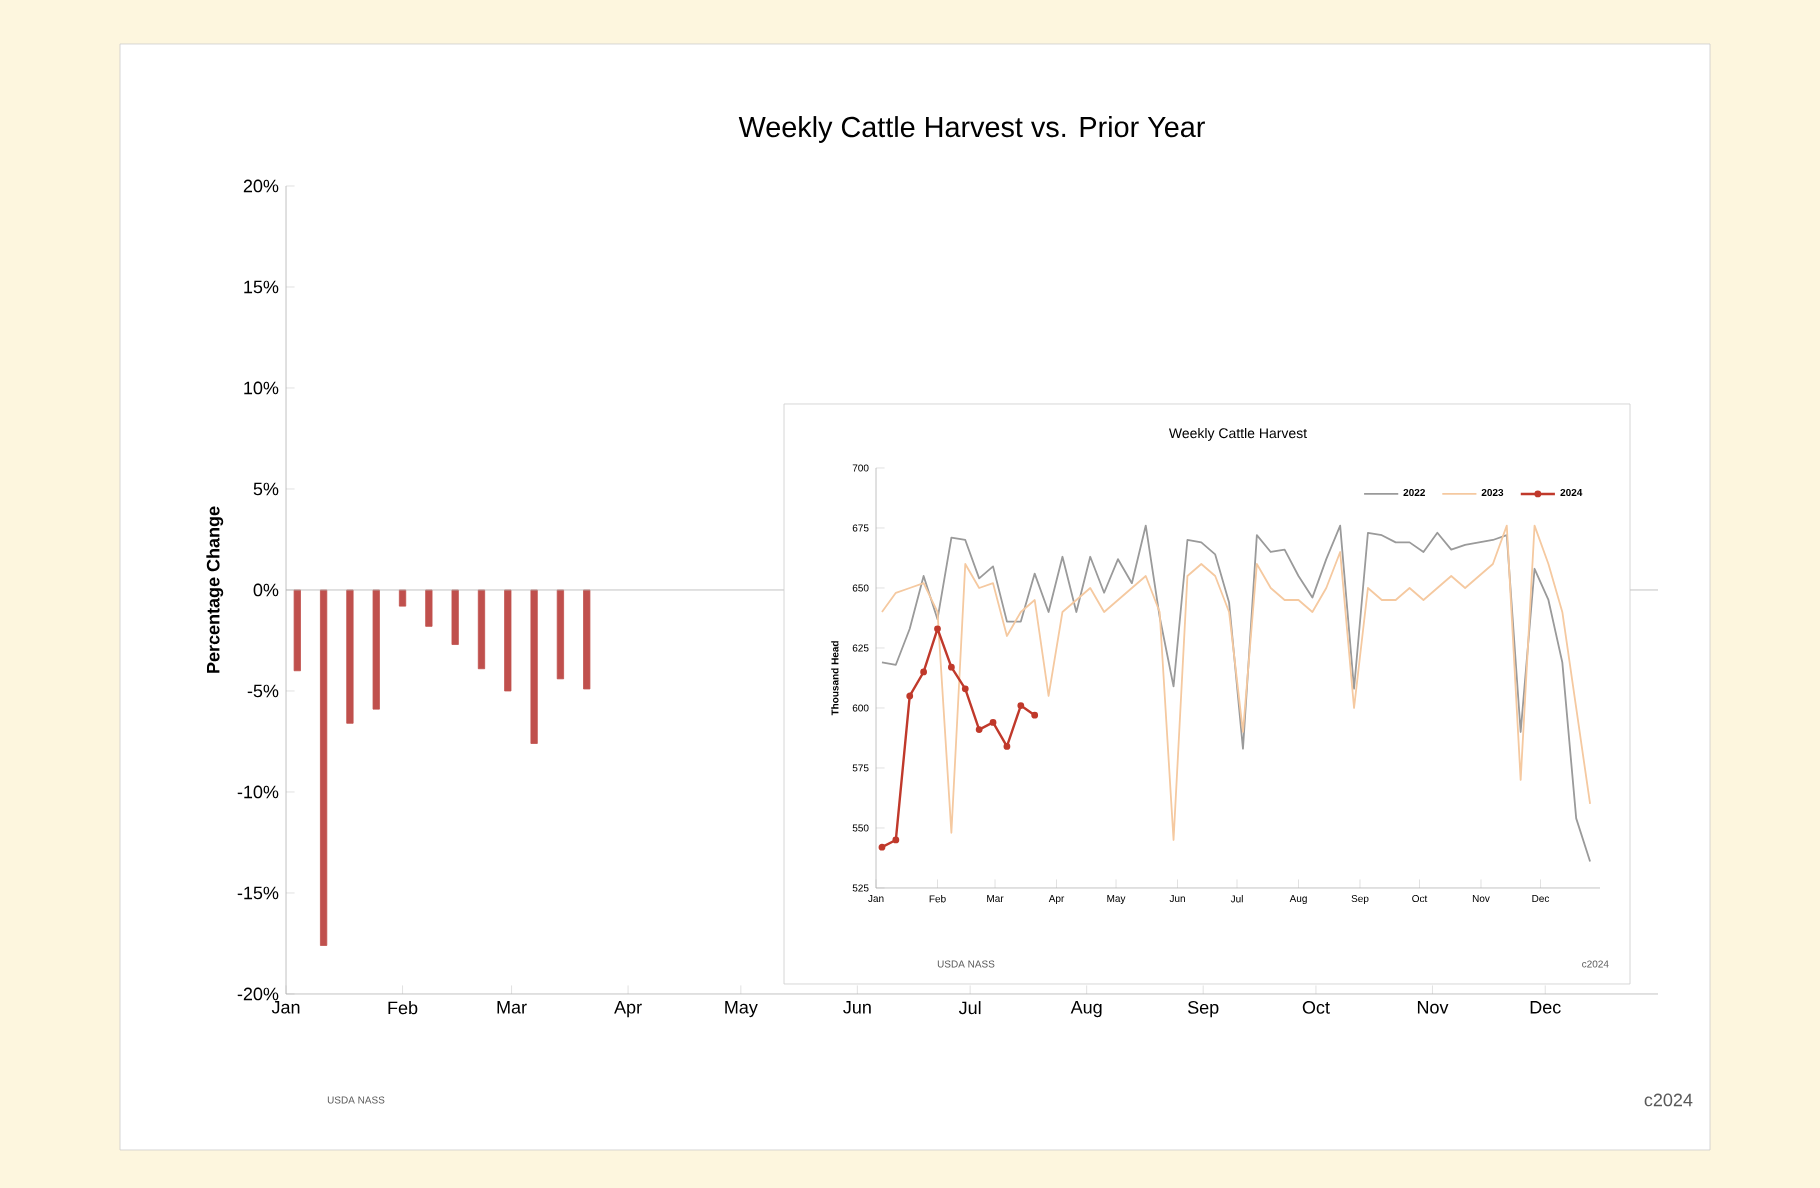  I want to click on x-tick-label: May, so click(741, 1009).